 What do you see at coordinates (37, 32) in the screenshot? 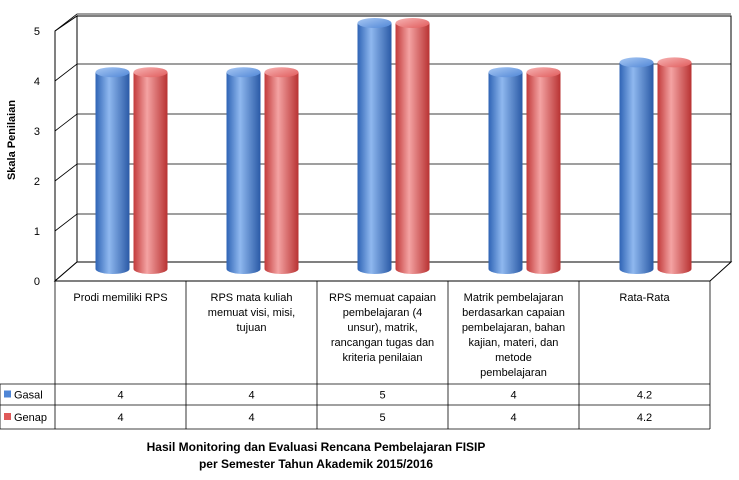
I see `y-tick-label: 5` at bounding box center [37, 32].